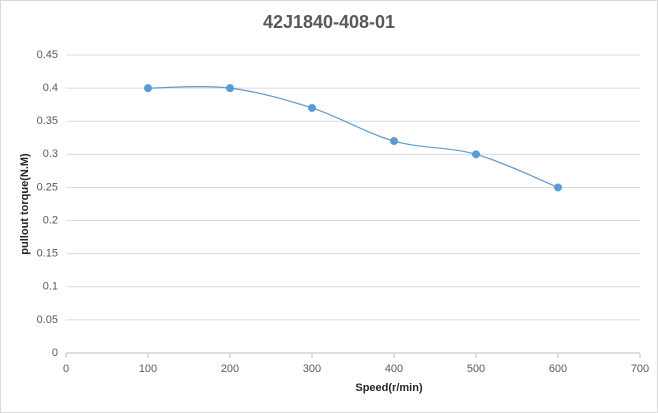 Image resolution: width=658 pixels, height=413 pixels. Describe the element at coordinates (640, 369) in the screenshot. I see `x-tick-label: 700` at that location.